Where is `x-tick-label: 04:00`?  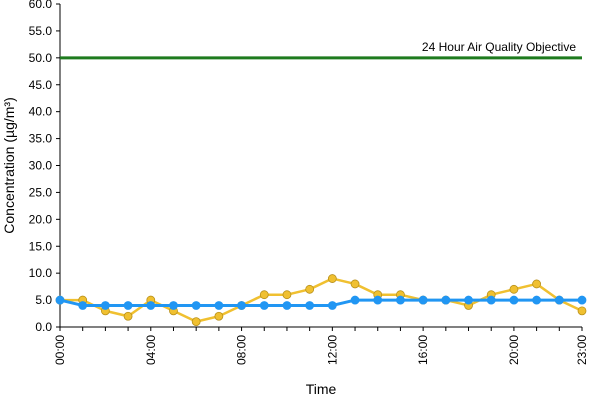
x-tick-label: 04:00 is located at coordinates (151, 350).